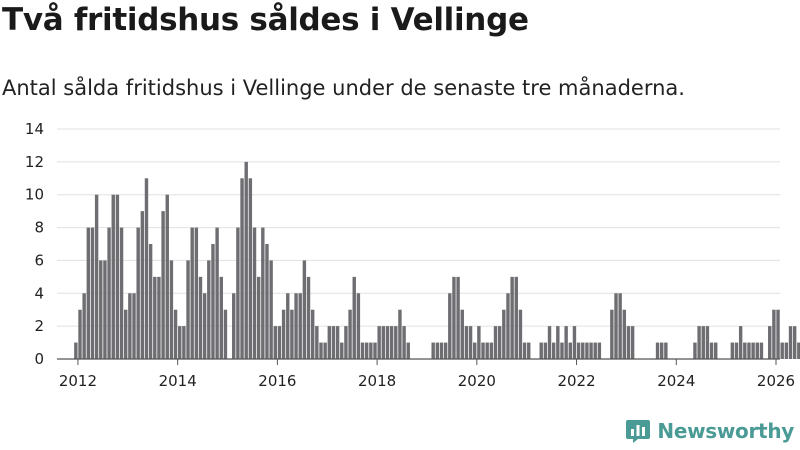 The height and width of the screenshot is (450, 800). Describe the element at coordinates (34, 244) in the screenshot. I see `y-axis-ticks: 0 2 4 6 8 10 12 14` at that location.